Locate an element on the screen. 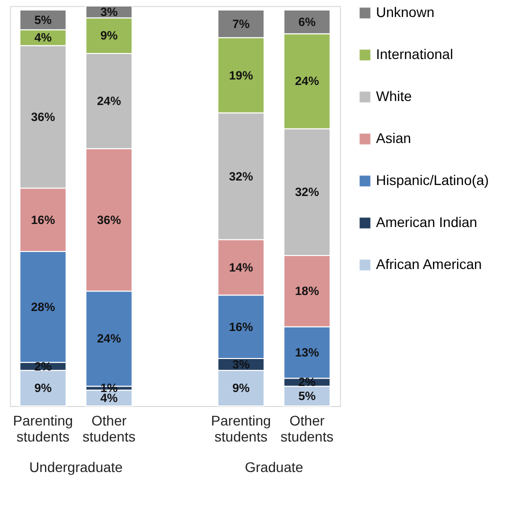 The image size is (524, 526). legend-label: African American is located at coordinates (429, 264).